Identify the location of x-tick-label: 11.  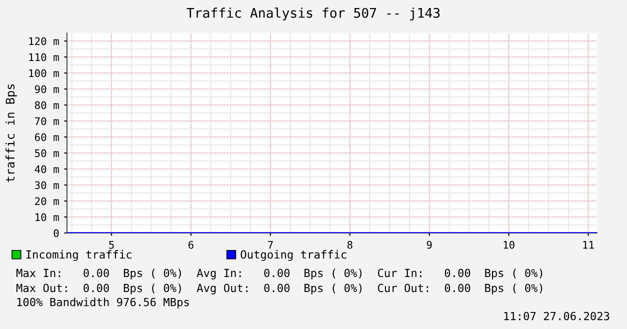
(588, 245).